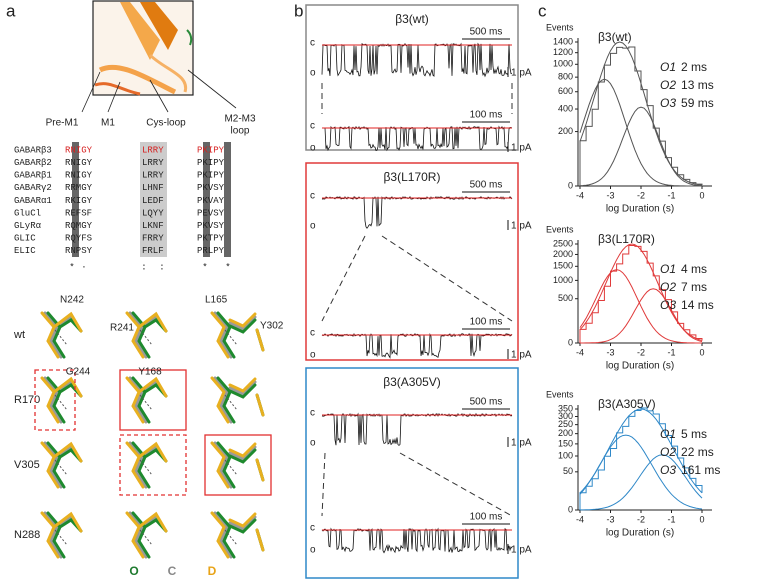 This screenshot has width=760, height=582. I want to click on structure-image, so click(159, 56).